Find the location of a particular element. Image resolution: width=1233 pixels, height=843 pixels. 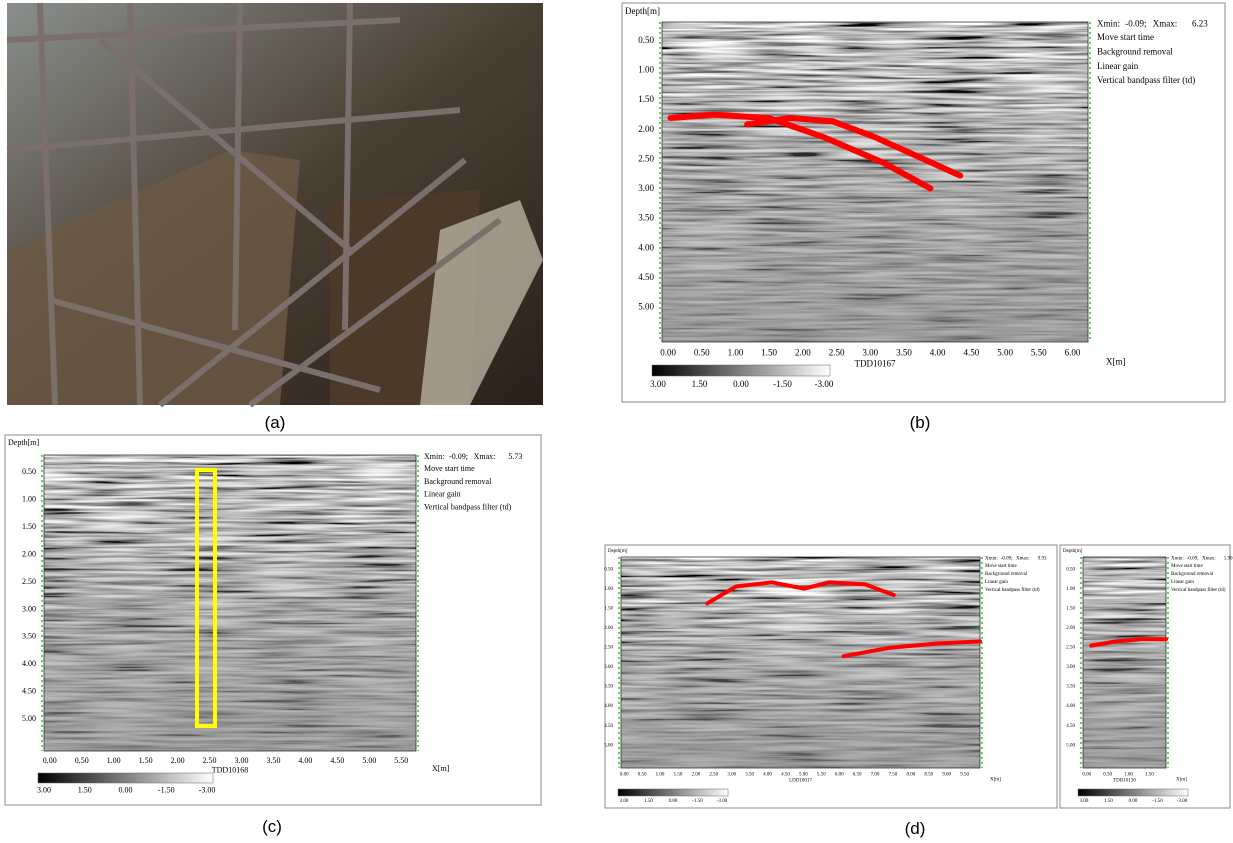

panel-label: (c) is located at coordinates (272, 826).